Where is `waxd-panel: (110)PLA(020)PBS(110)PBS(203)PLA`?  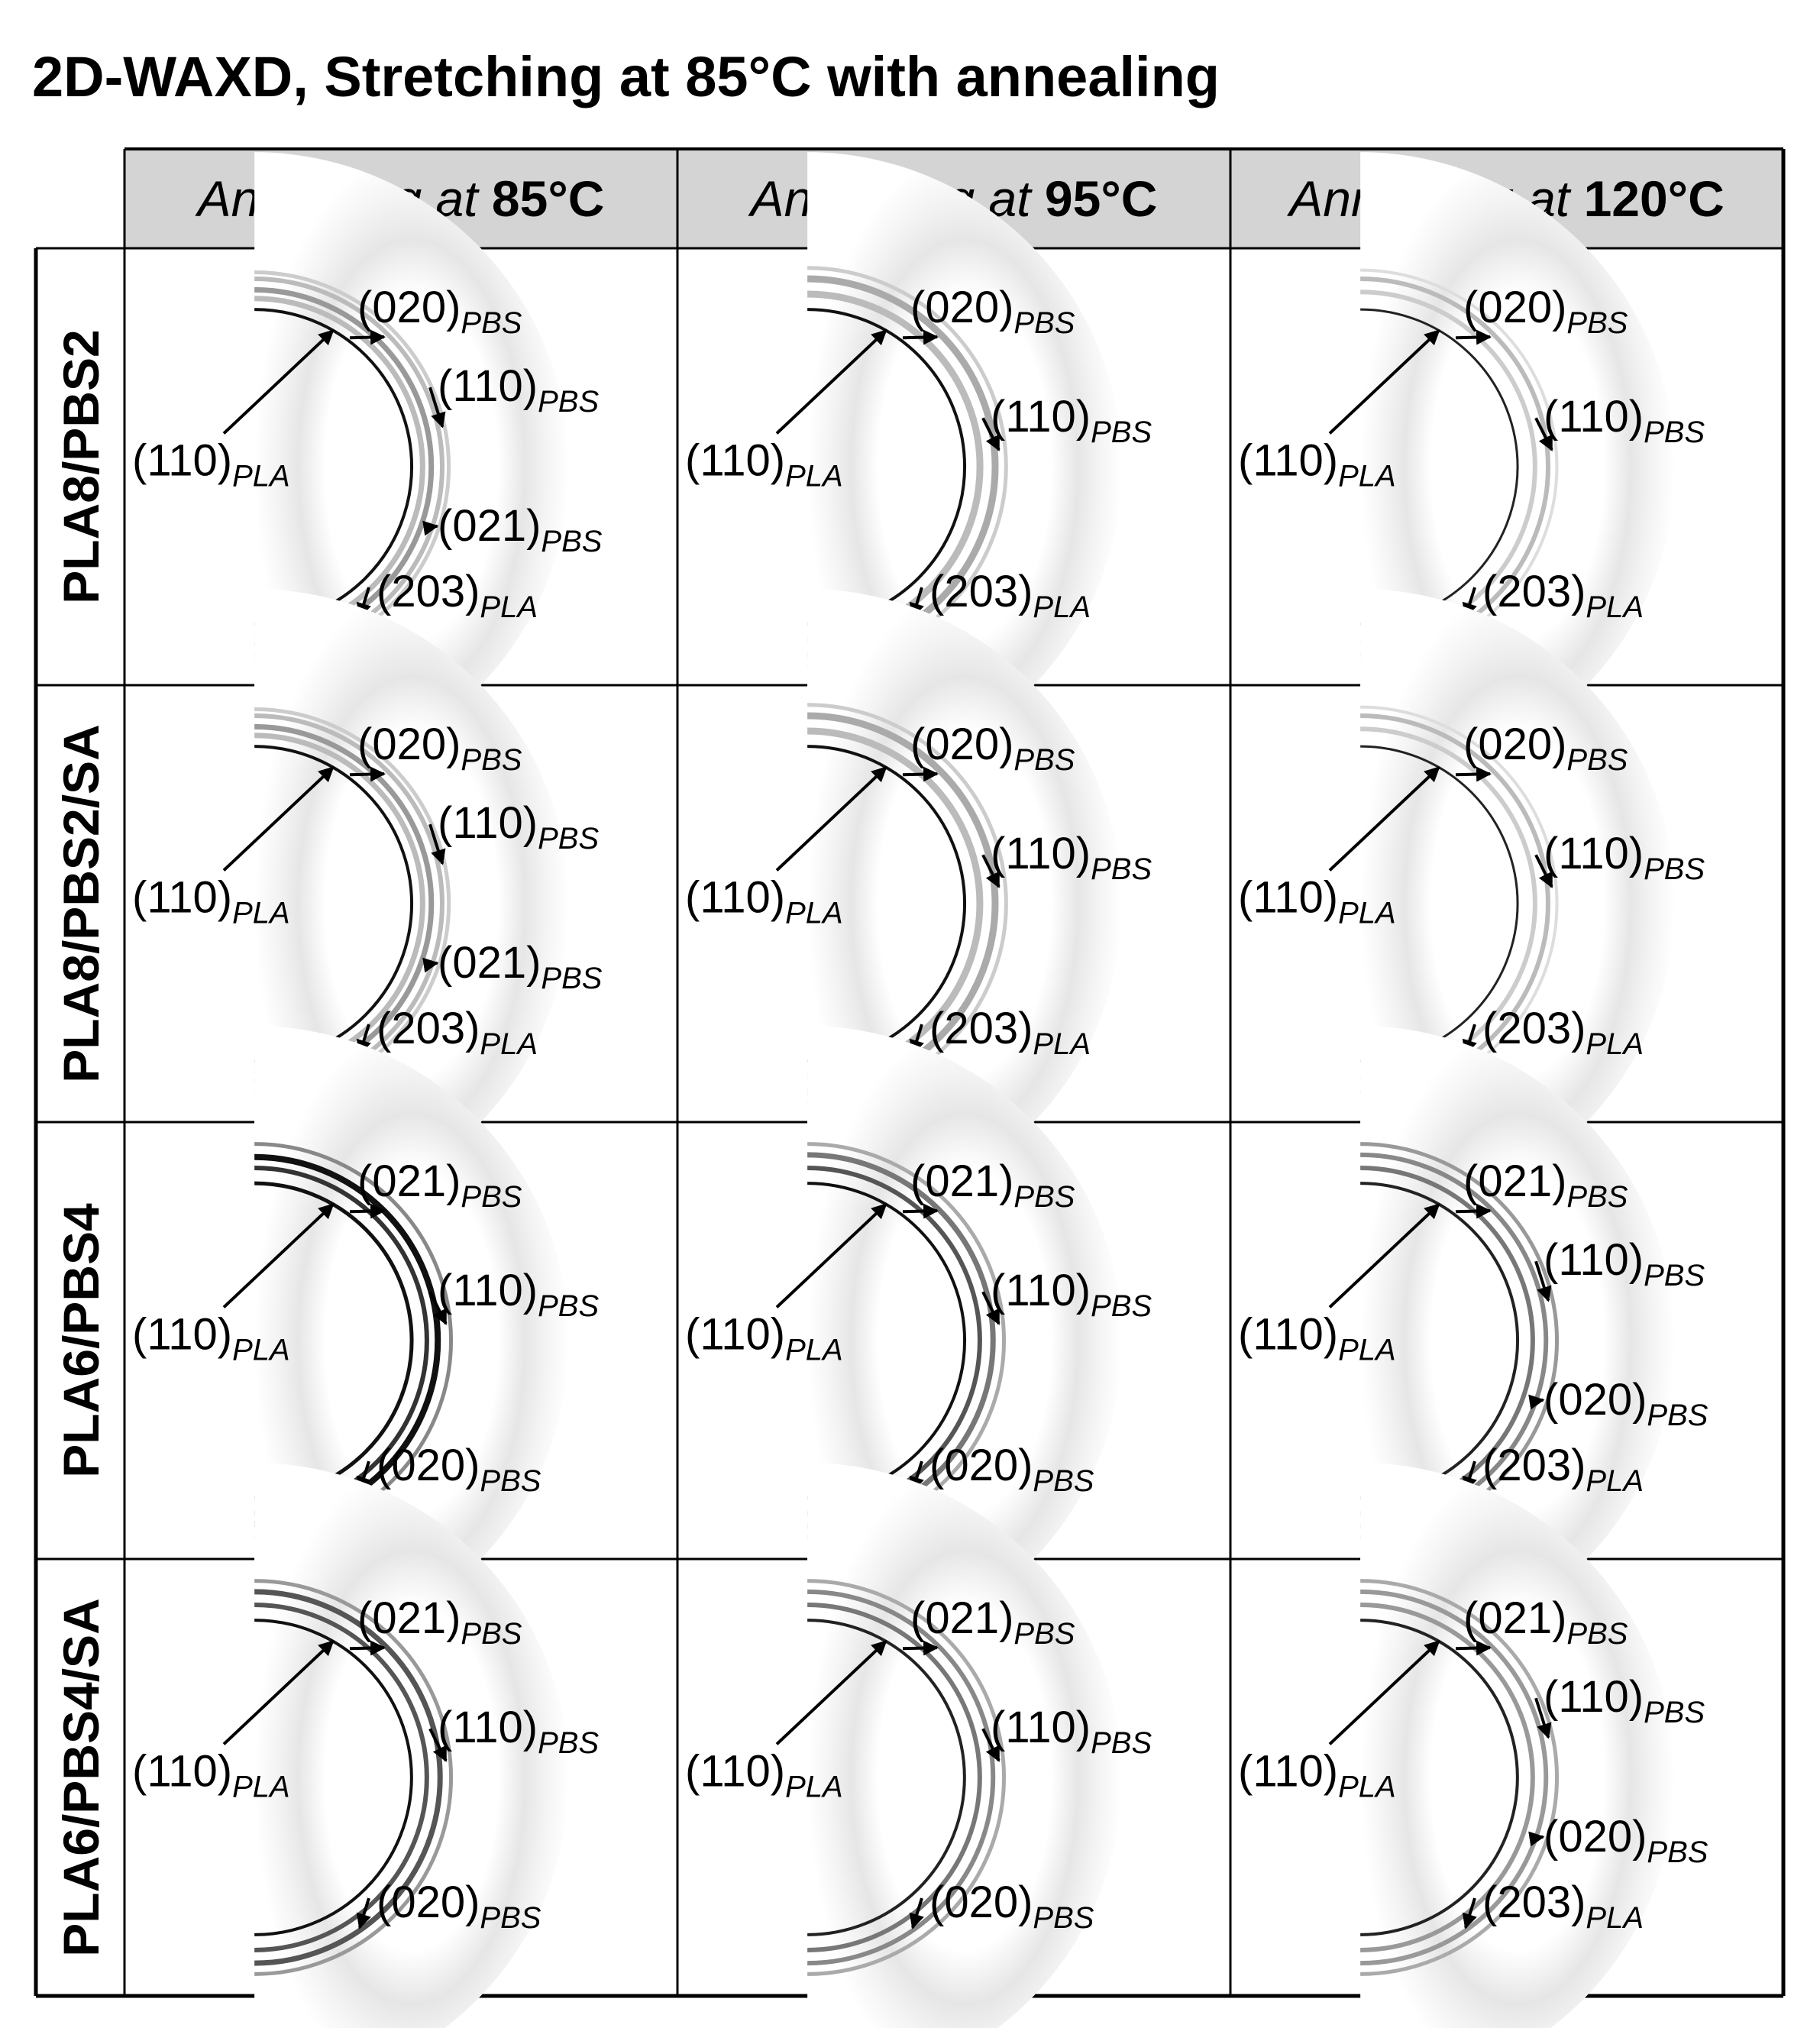 waxd-panel: (110)PLA(020)PBS(110)PBS(203)PLA is located at coordinates (918, 904).